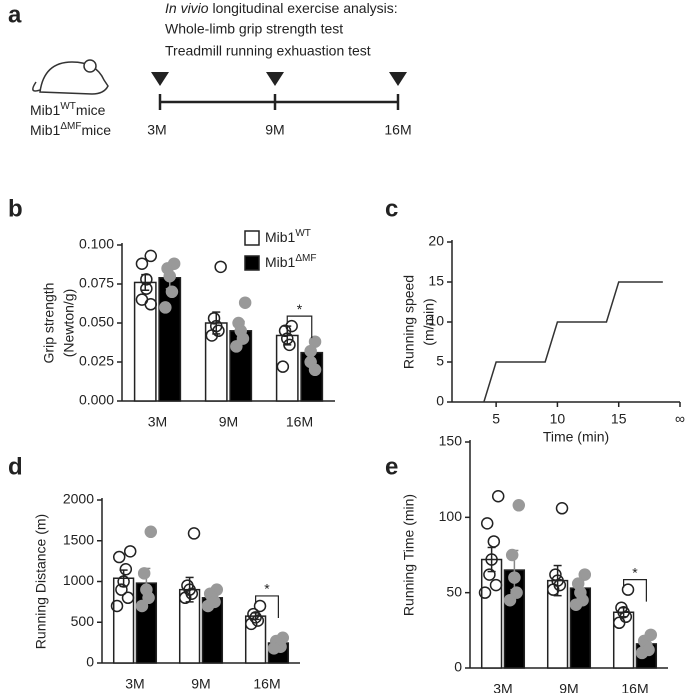 Image resolution: width=685 pixels, height=693 pixels. I want to click on panel-label: e, so click(391, 466).